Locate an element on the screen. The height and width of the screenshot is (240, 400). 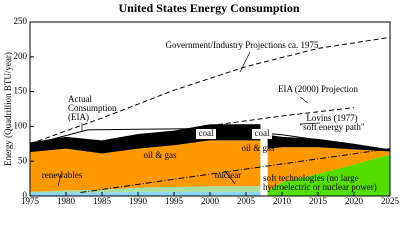
y-tick-label: 250 is located at coordinates (21, 21).